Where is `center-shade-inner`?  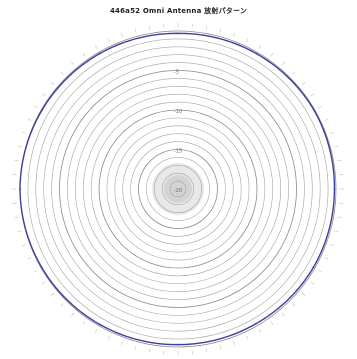
center-shade-inner is located at coordinates (178, 189).